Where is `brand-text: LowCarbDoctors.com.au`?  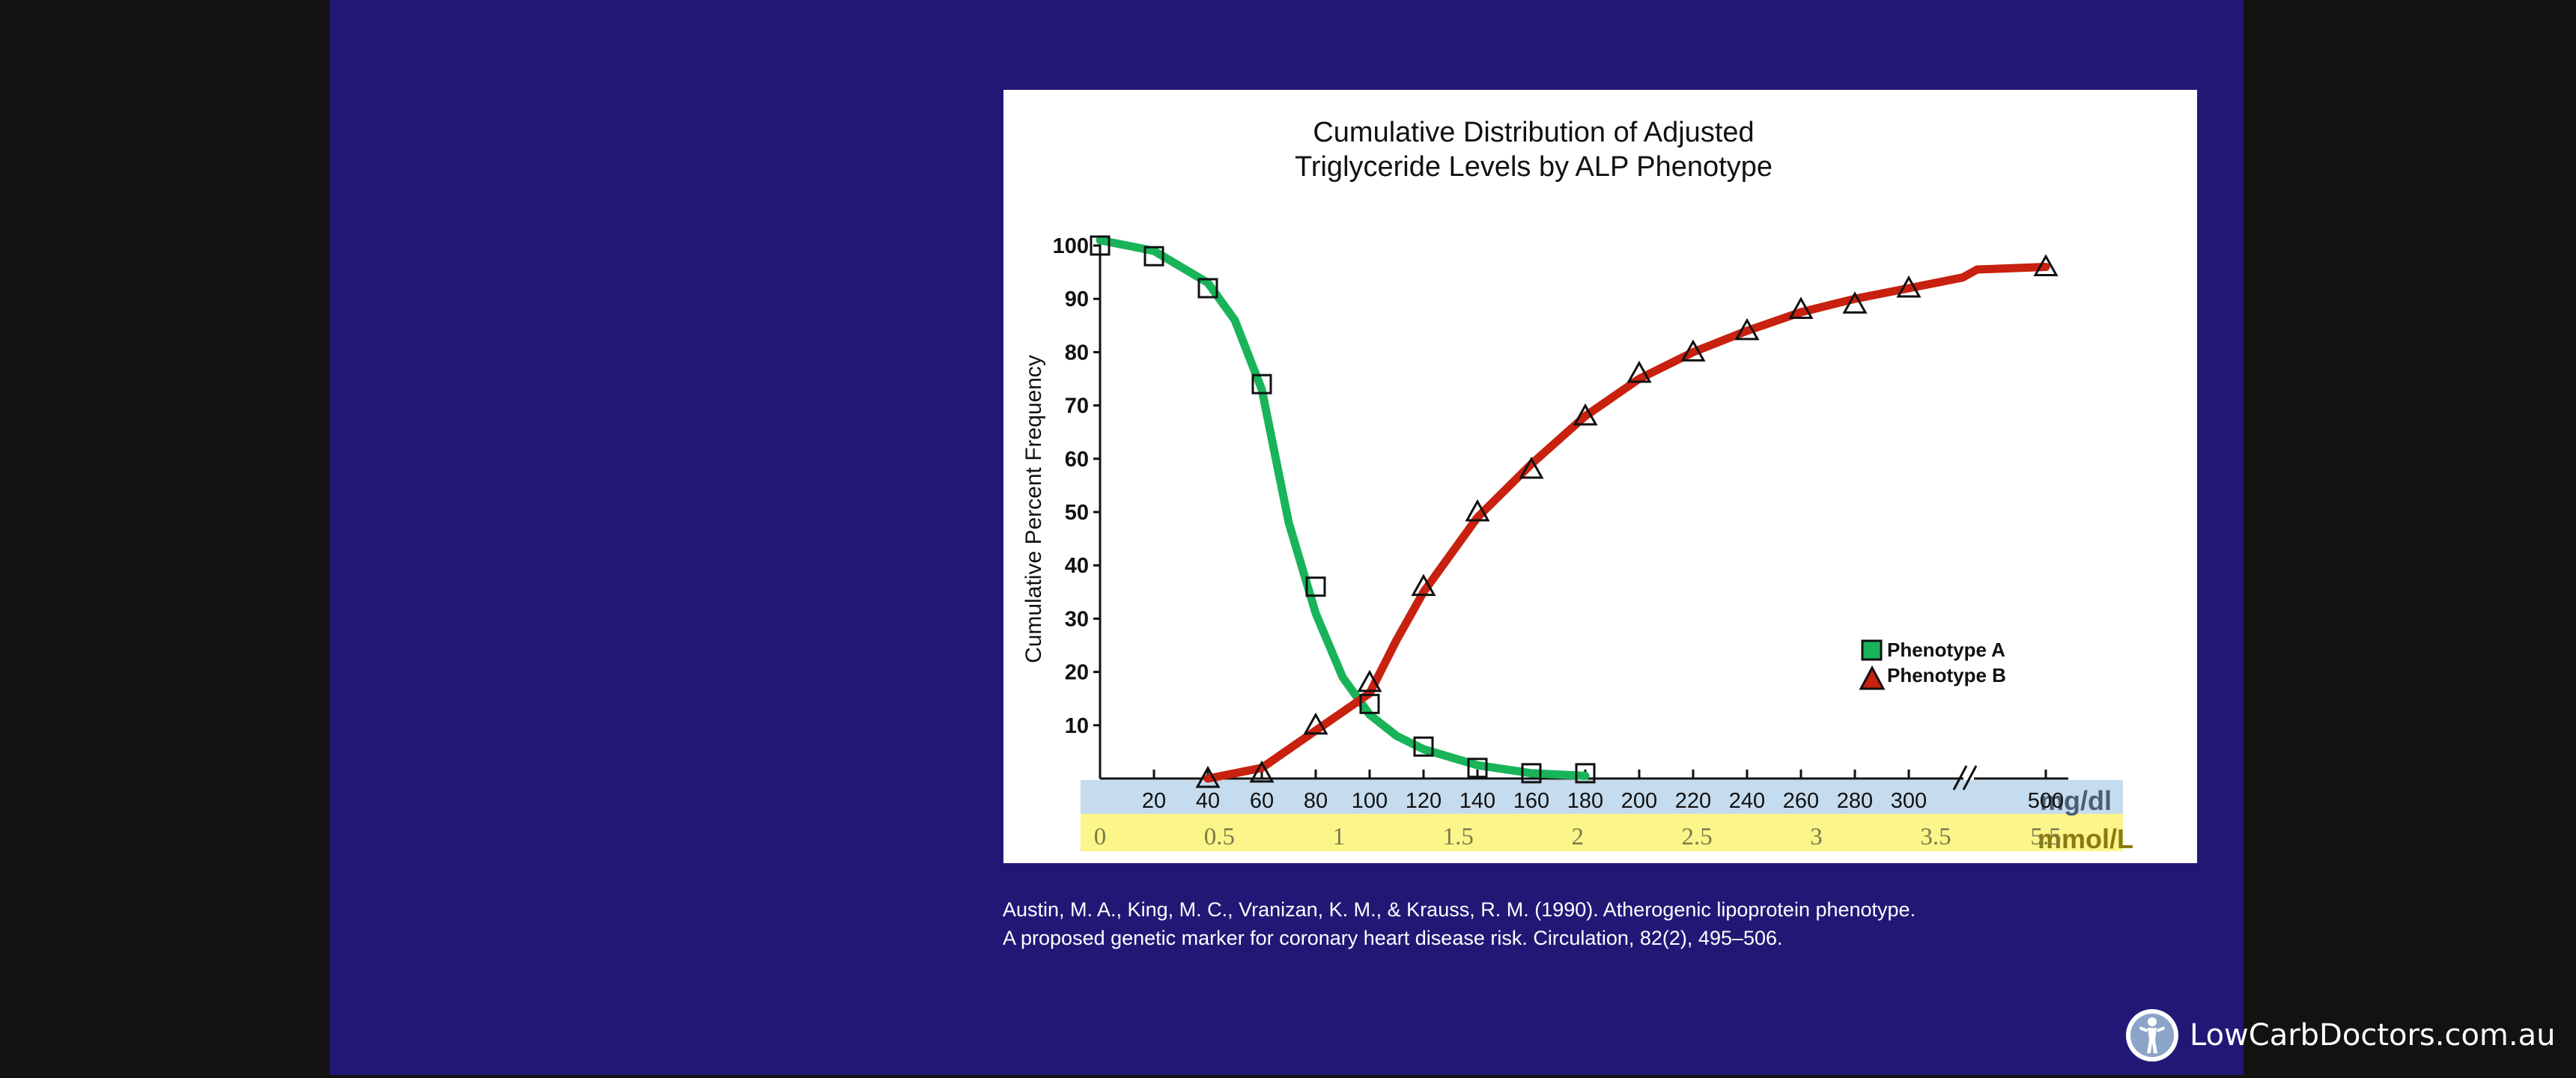
brand-text: LowCarbDoctors.com.au is located at coordinates (2373, 1035).